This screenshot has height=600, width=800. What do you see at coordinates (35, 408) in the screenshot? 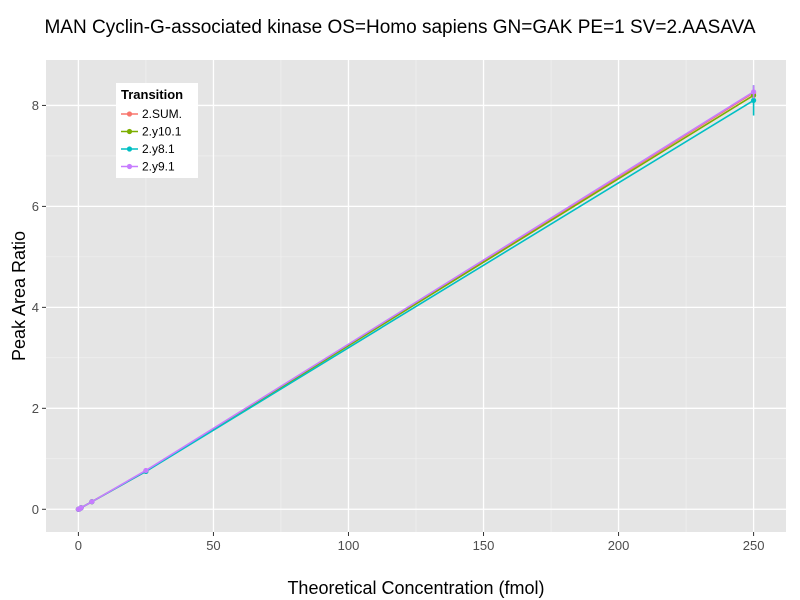
I see `y-tick-label: 2` at bounding box center [35, 408].